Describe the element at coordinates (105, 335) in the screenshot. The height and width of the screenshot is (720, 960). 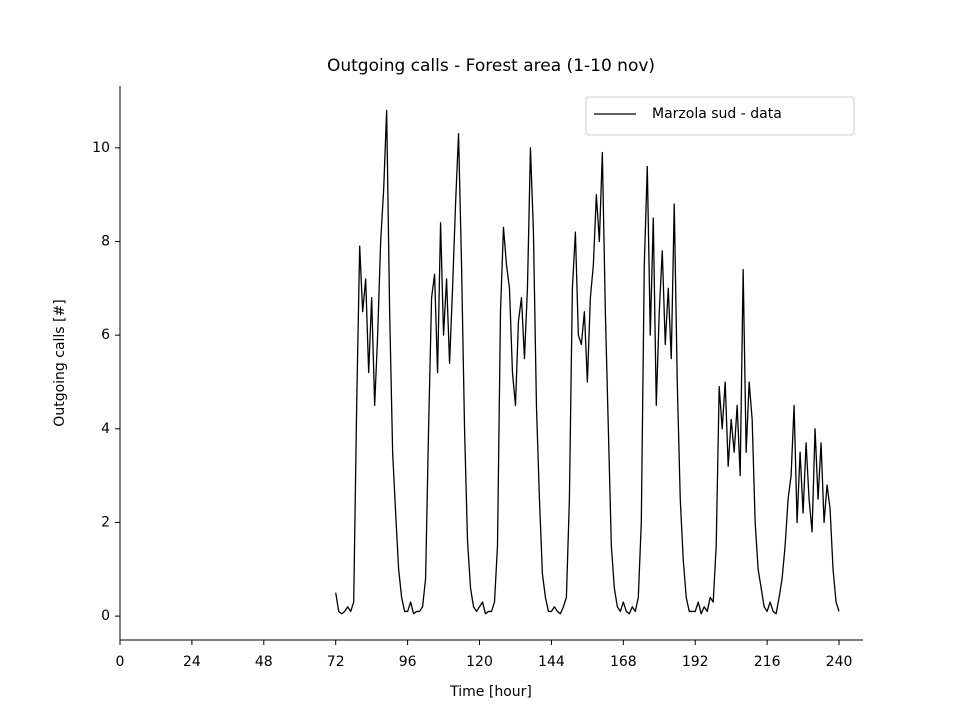
I see `y-tick-label: 6` at that location.